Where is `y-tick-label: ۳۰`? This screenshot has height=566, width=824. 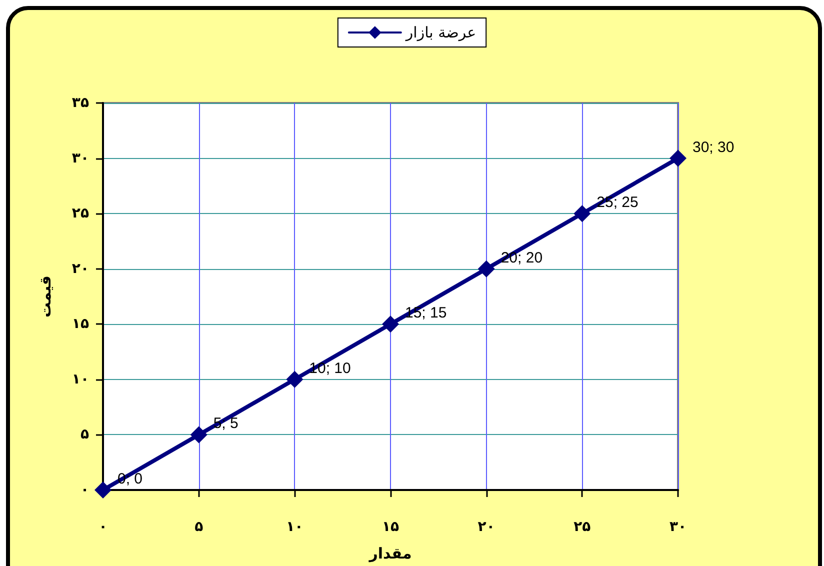 y-tick-label: ۳۰ is located at coordinates (80, 158).